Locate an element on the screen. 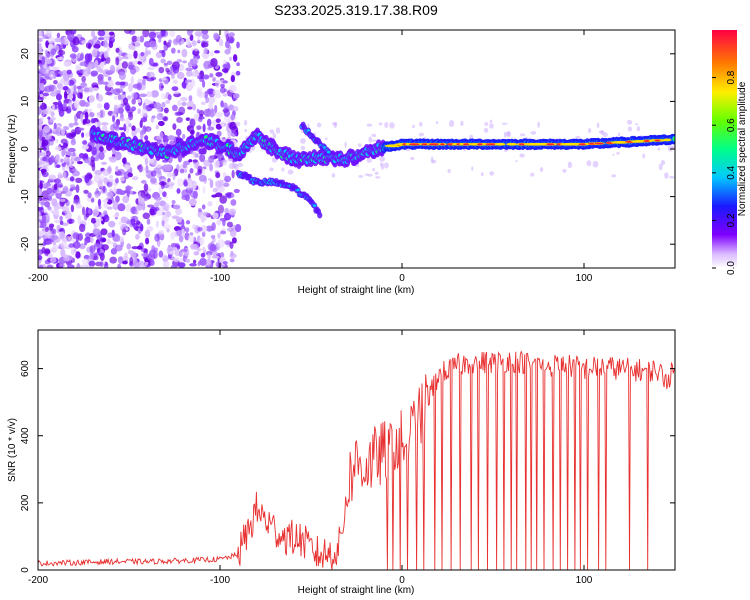  spectrogram-ridge-inner is located at coordinates (673, 138).